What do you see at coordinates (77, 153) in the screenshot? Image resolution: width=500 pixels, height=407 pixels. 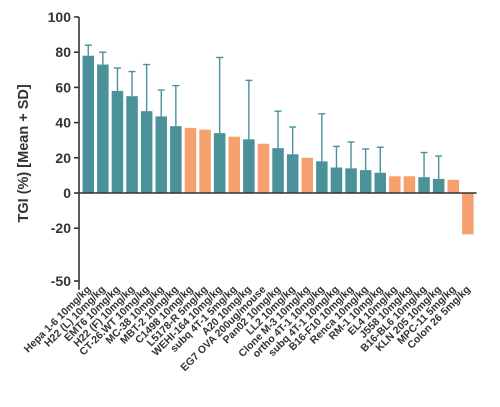 I see `y-axis` at bounding box center [77, 153].